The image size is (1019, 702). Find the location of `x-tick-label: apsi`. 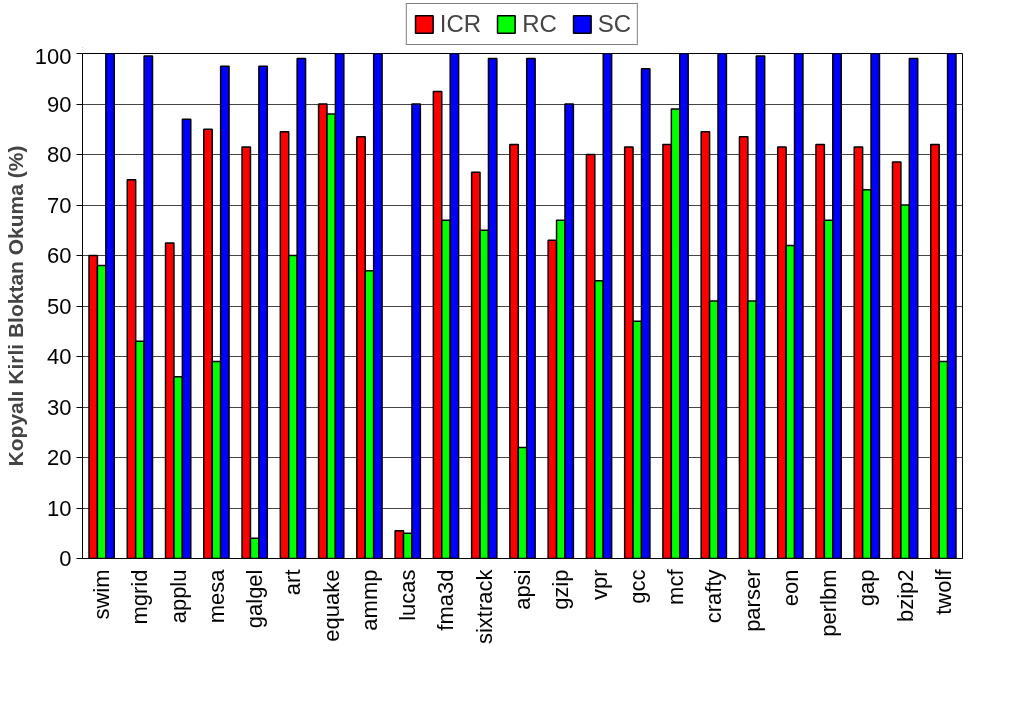

x-tick-label: apsi is located at coordinates (522, 589).